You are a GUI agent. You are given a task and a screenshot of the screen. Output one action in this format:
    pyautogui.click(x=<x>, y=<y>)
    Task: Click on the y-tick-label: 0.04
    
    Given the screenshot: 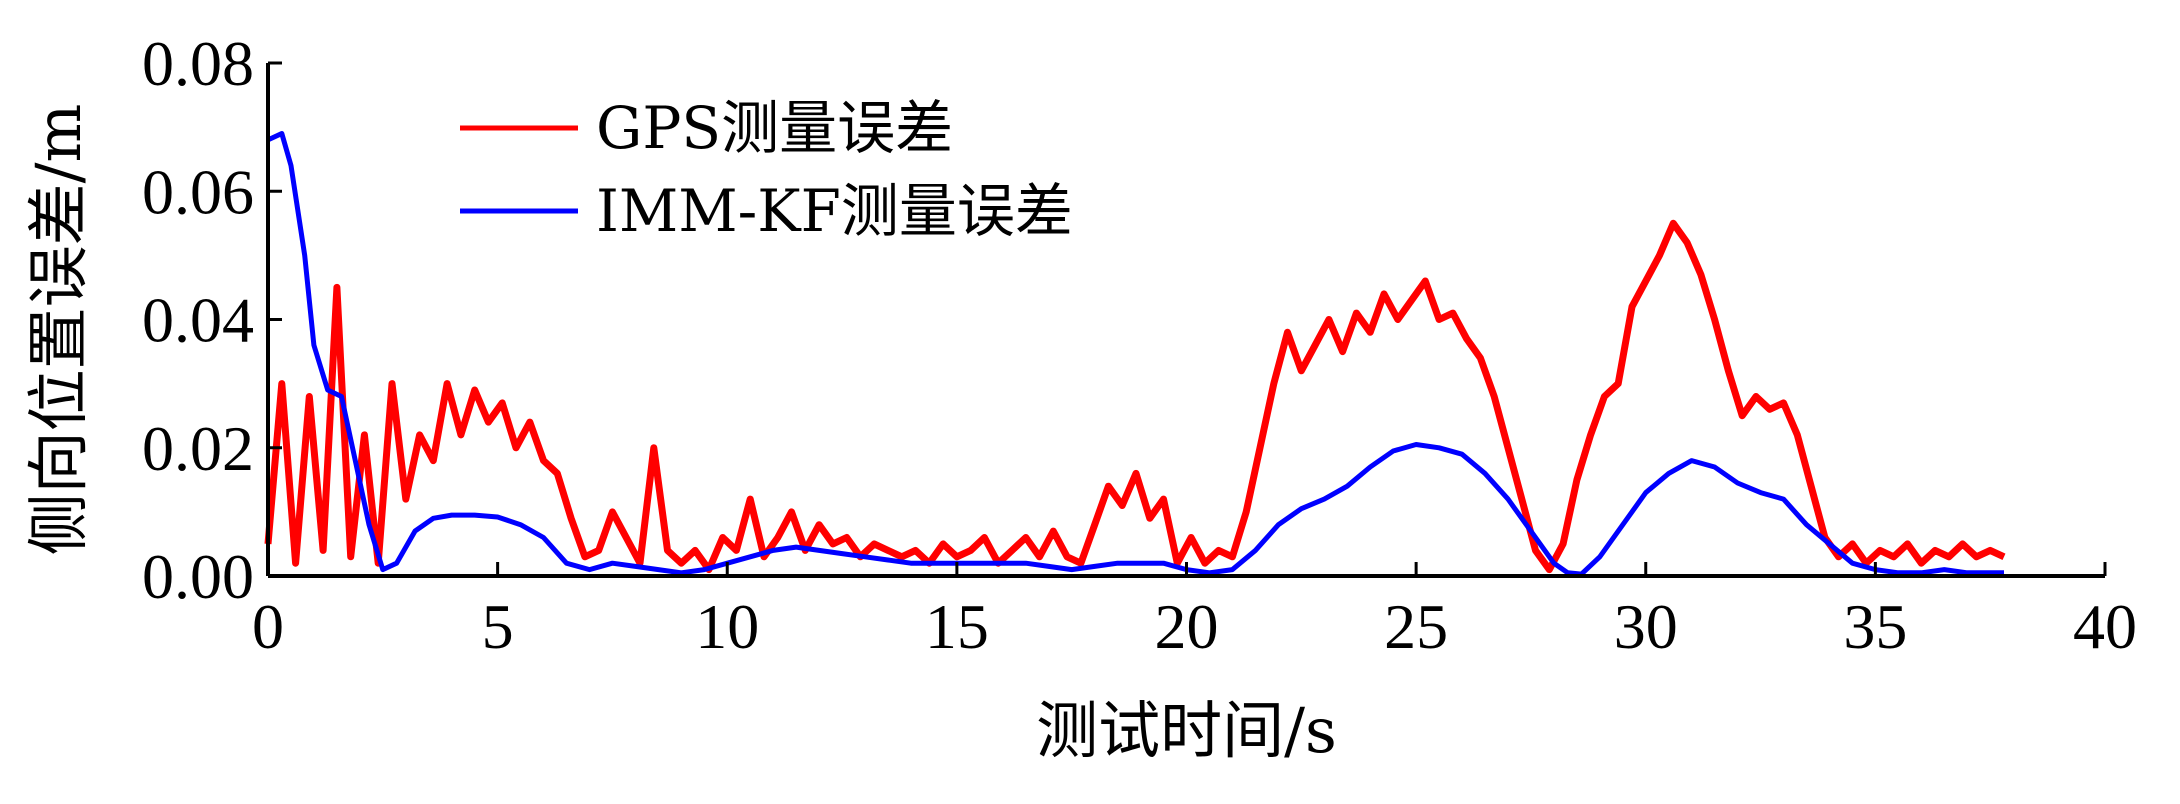 What is the action you would take?
    pyautogui.click(x=198, y=320)
    